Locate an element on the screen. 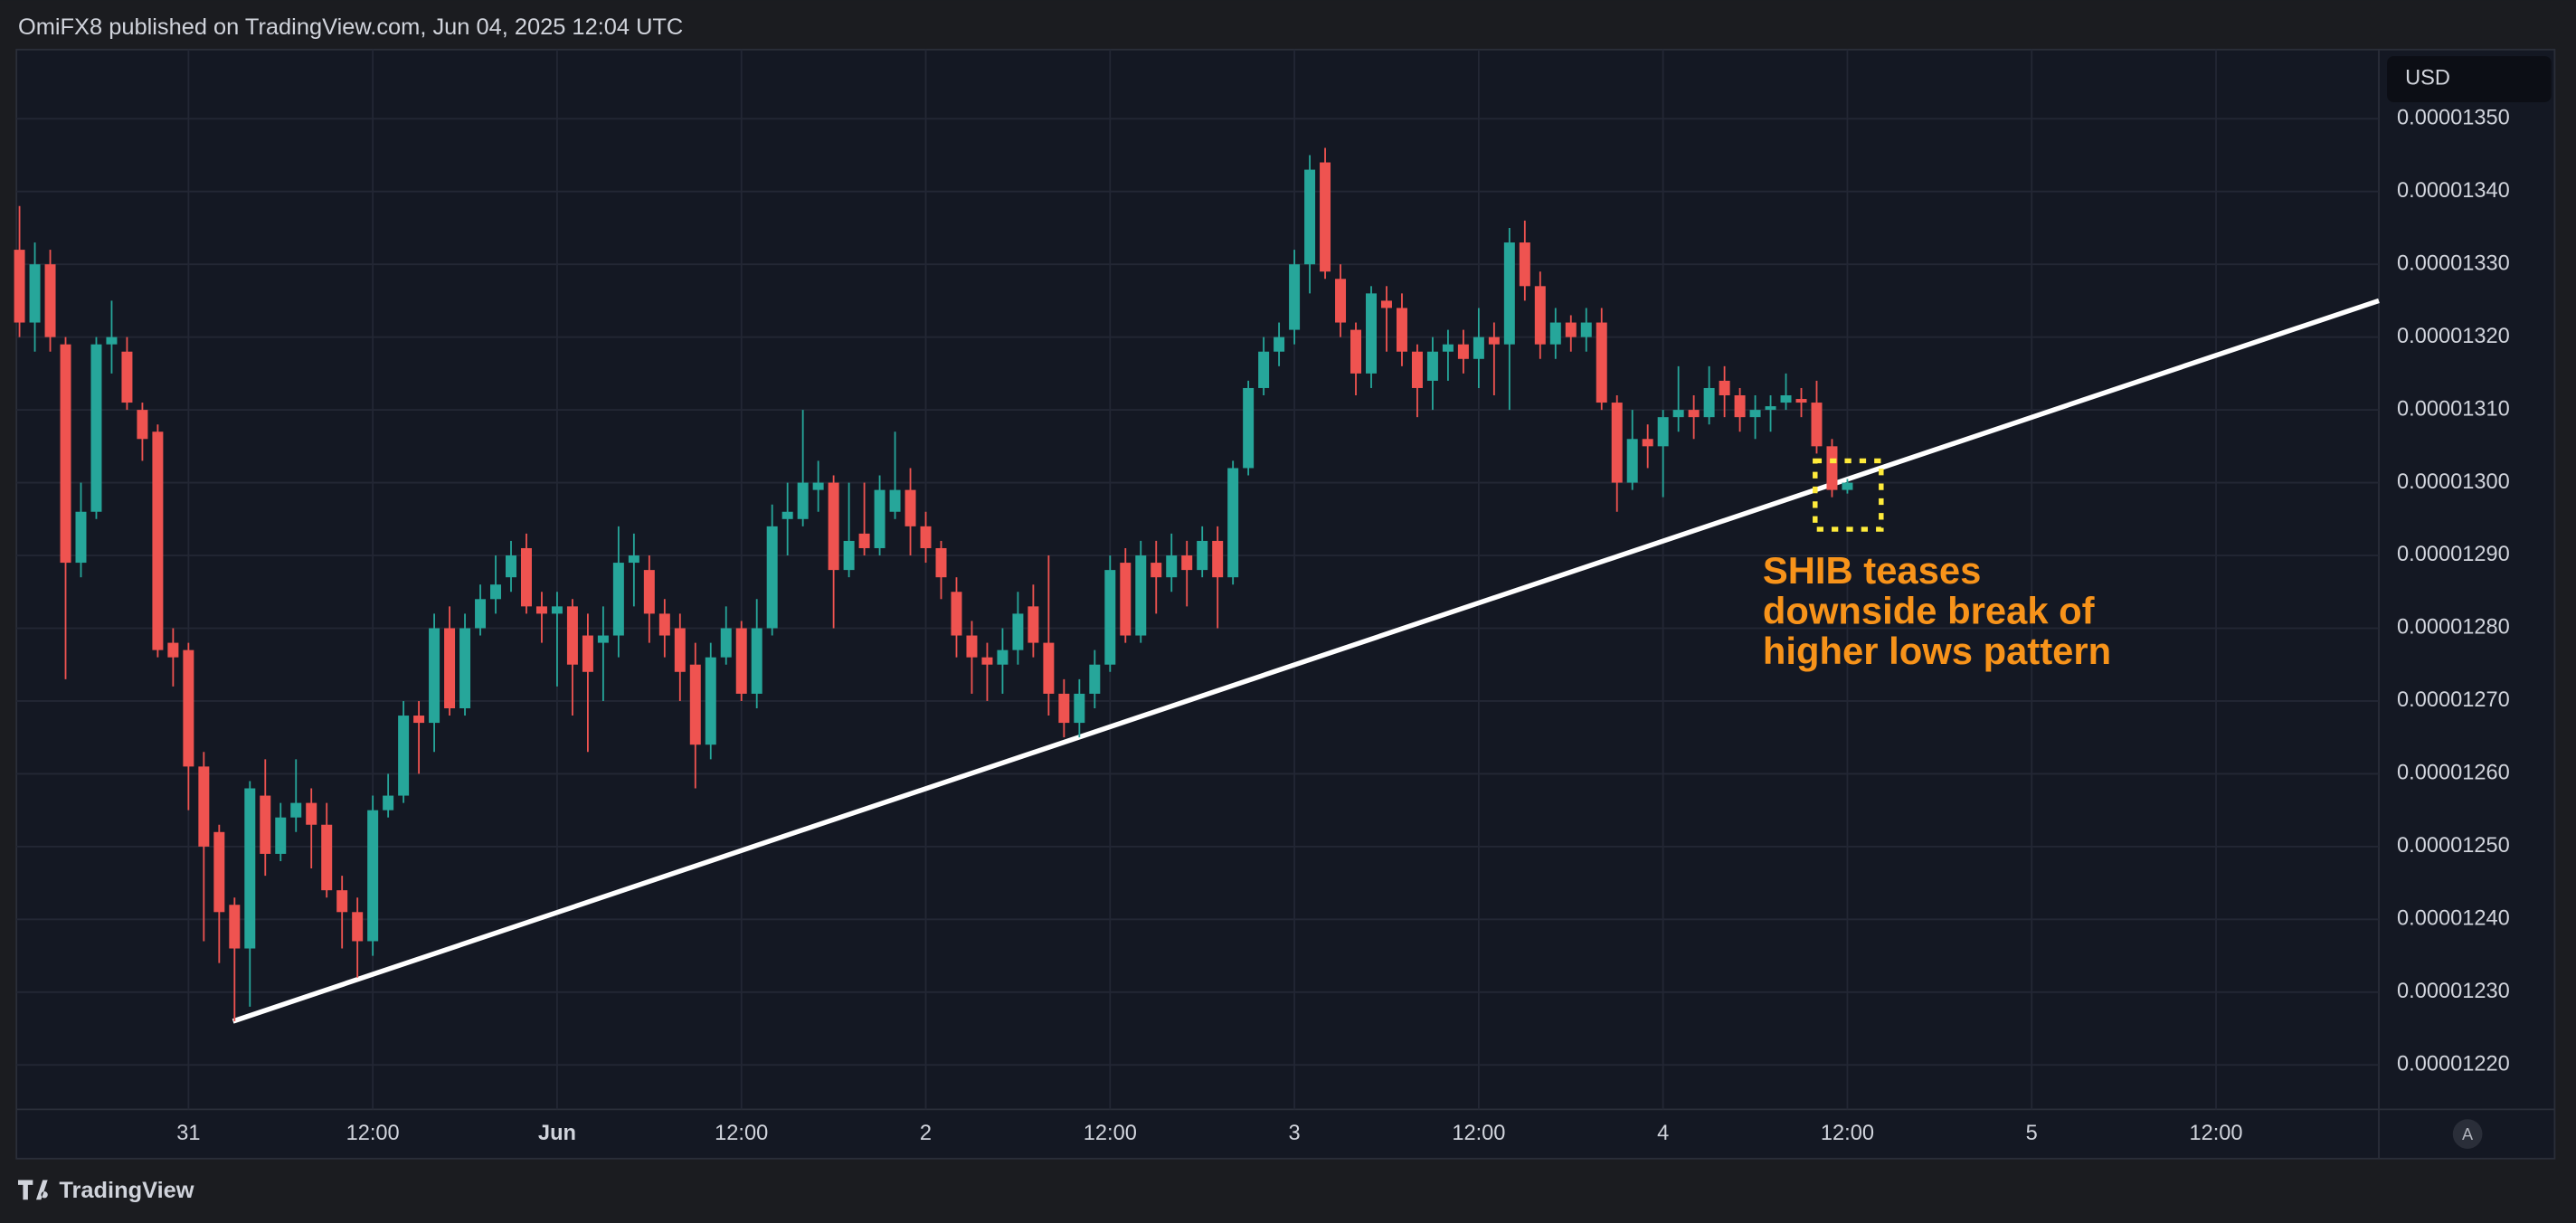 The height and width of the screenshot is (1223, 2576). x-tick-label: 2 is located at coordinates (926, 1133).